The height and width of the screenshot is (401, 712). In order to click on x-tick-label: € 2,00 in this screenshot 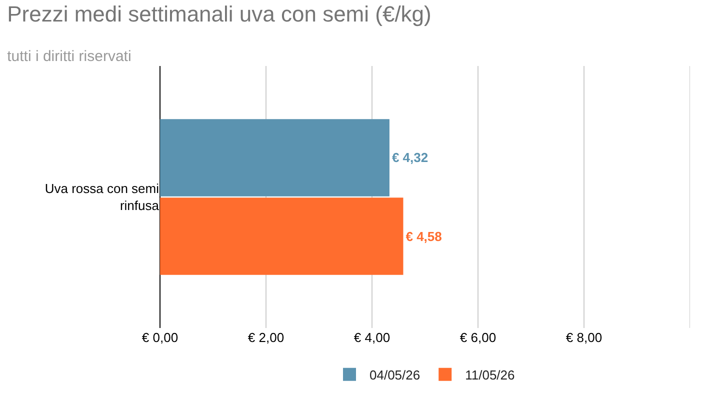, I will do `click(266, 337)`.